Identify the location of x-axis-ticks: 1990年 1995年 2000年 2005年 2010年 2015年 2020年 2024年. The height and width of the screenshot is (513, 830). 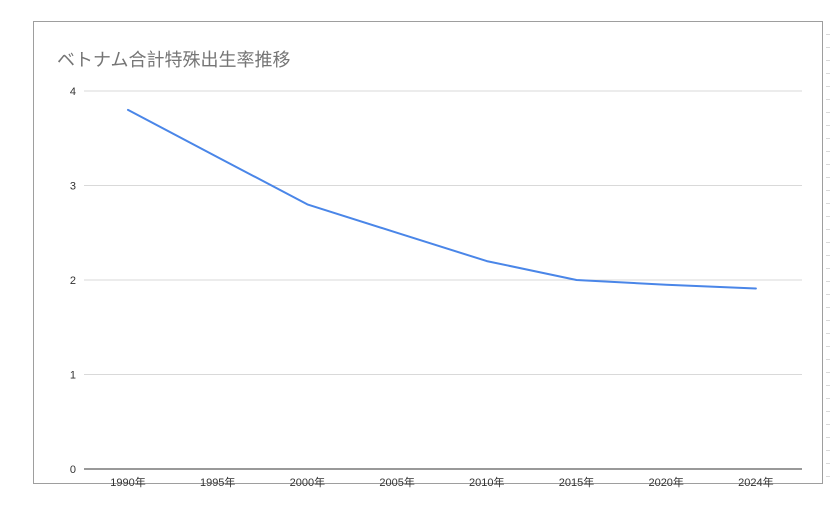
(441, 482).